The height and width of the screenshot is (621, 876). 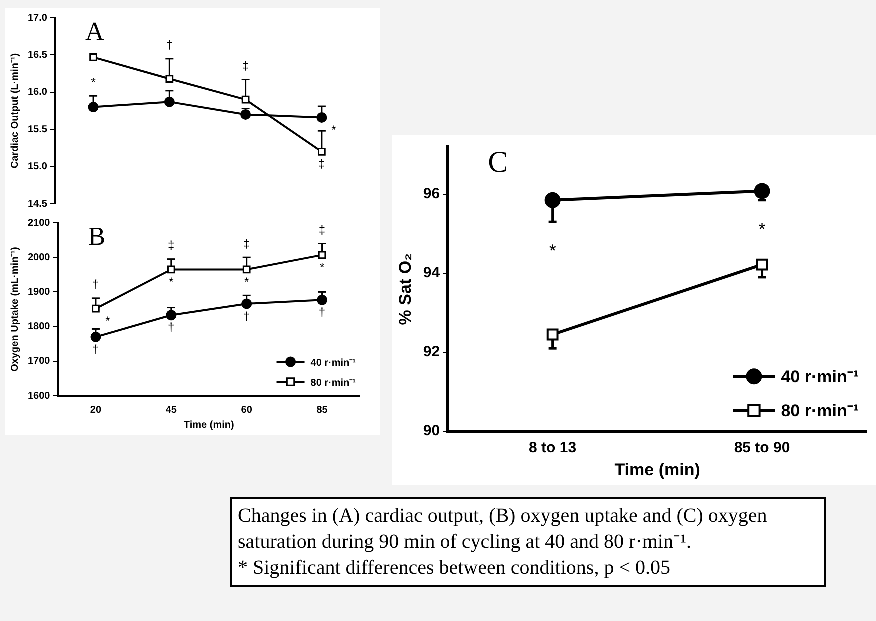 I want to click on y-tick-label: 1900, so click(x=39, y=292).